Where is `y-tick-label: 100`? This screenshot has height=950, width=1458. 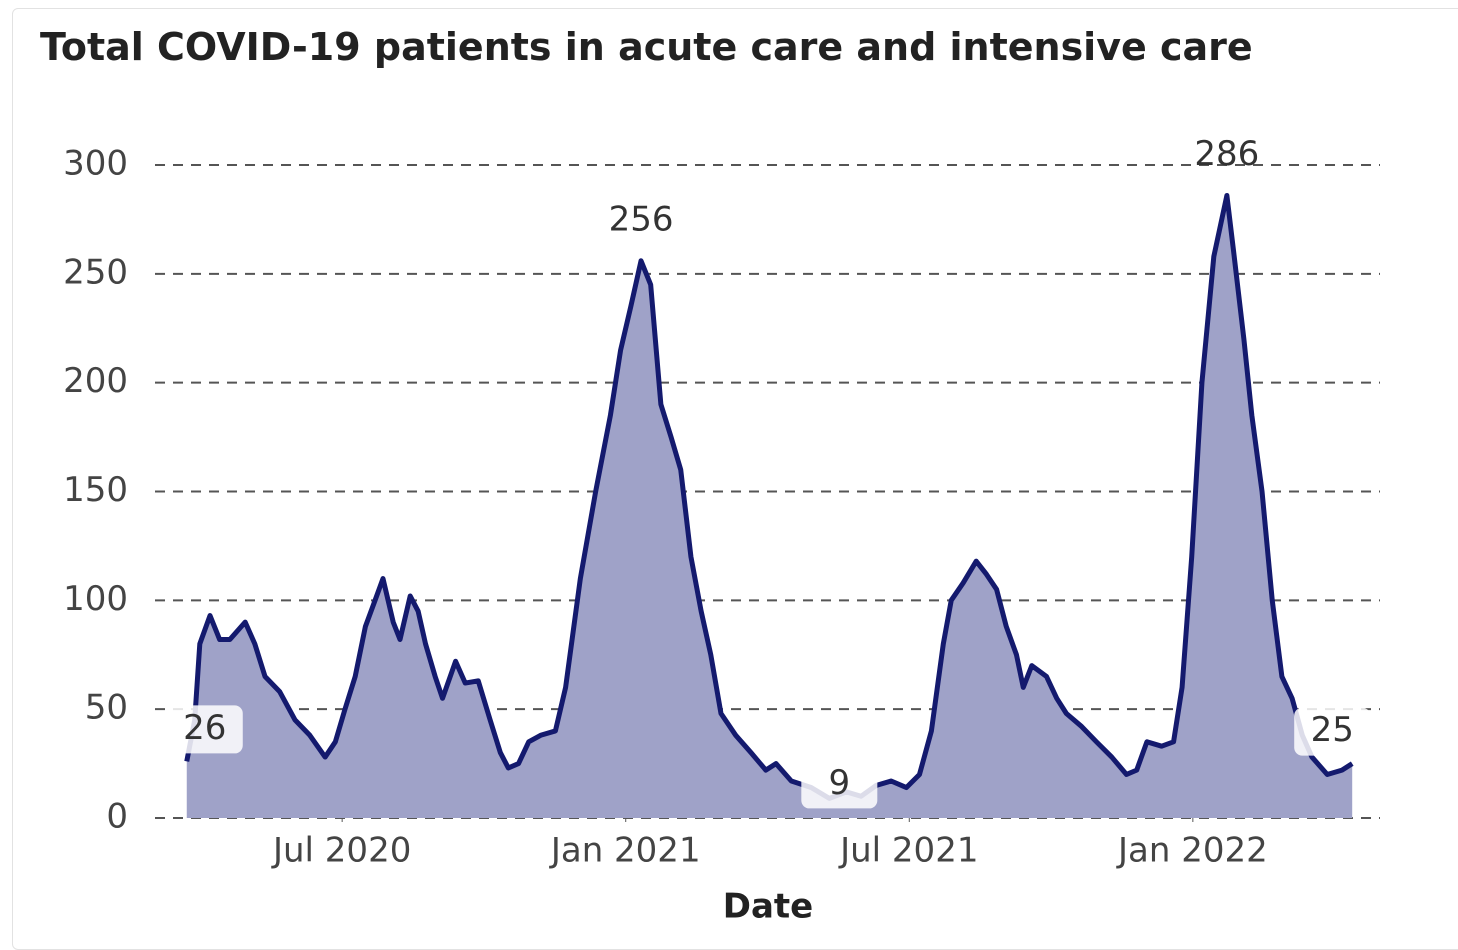
y-tick-label: 100 is located at coordinates (95, 599).